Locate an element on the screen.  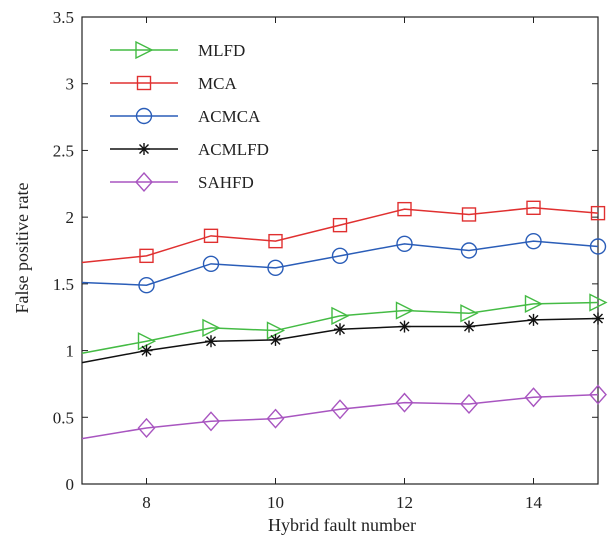
legend-label: MLFD is located at coordinates (221, 50).